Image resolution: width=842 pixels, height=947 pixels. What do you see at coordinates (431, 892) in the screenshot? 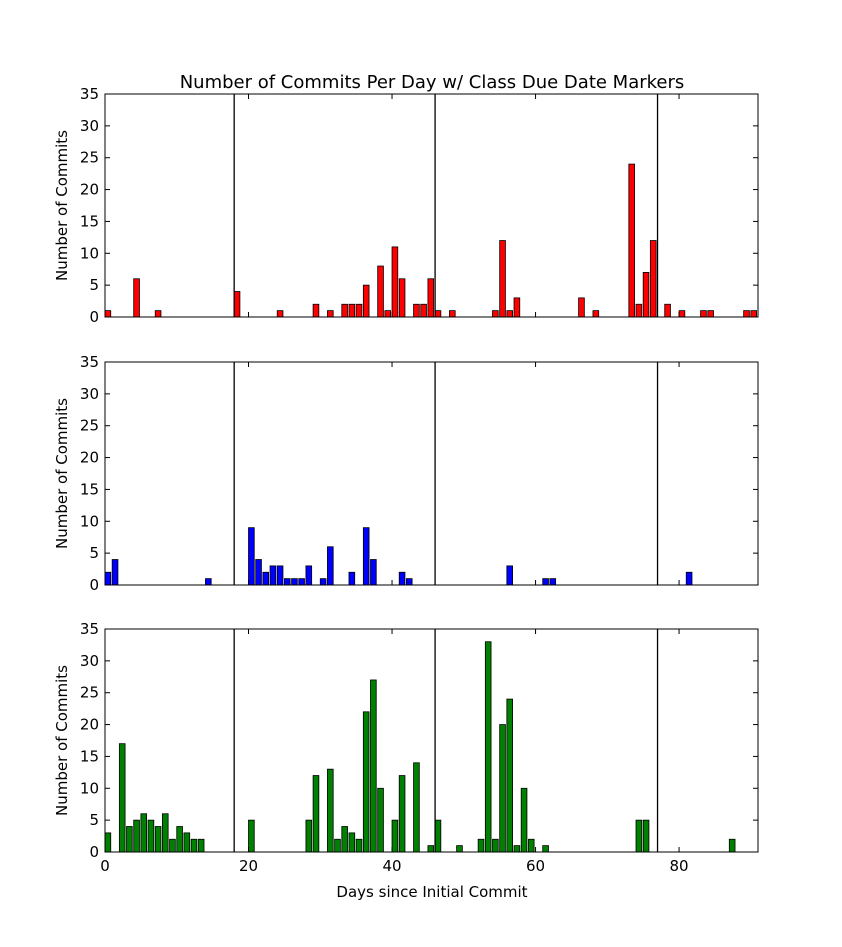
I see `x-axis-label: Days since Initial Commit` at bounding box center [431, 892].